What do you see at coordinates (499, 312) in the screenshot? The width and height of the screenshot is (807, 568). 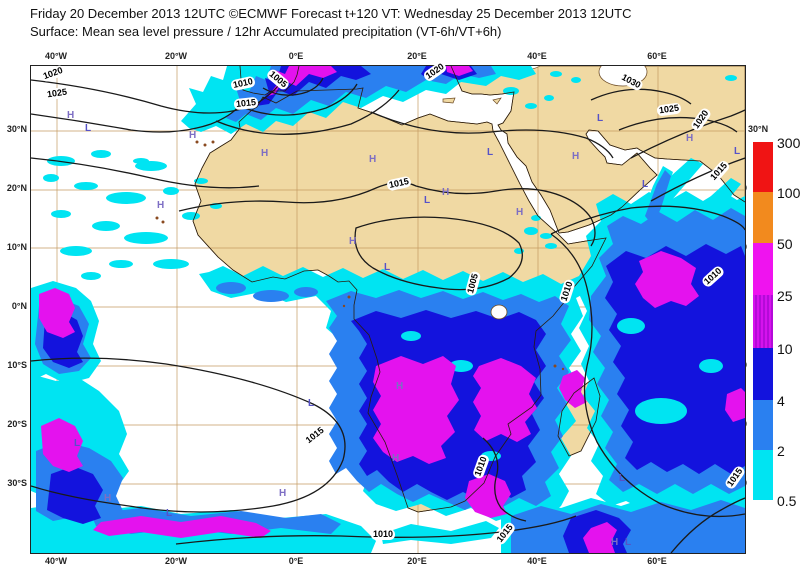 I see `lake-victoria` at bounding box center [499, 312].